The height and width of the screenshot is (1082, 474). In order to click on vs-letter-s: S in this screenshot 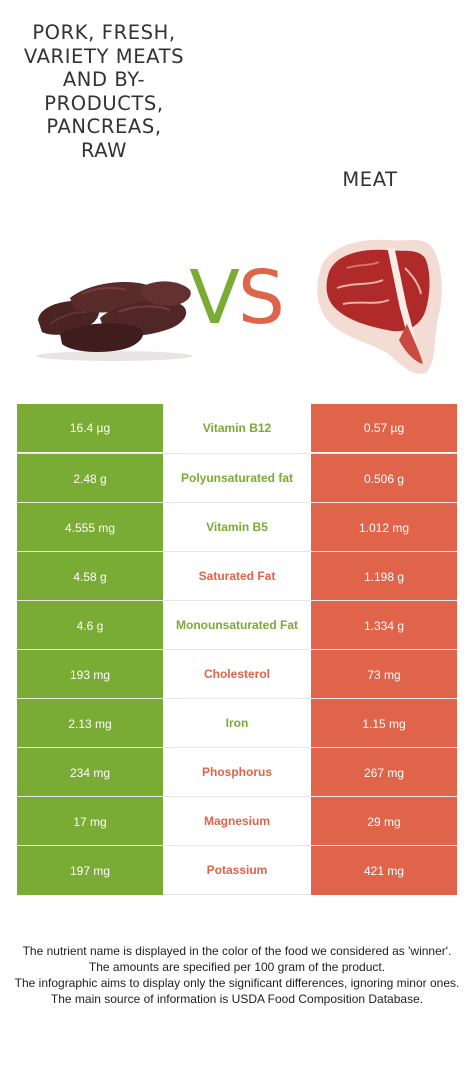, I will do `click(261, 298)`.